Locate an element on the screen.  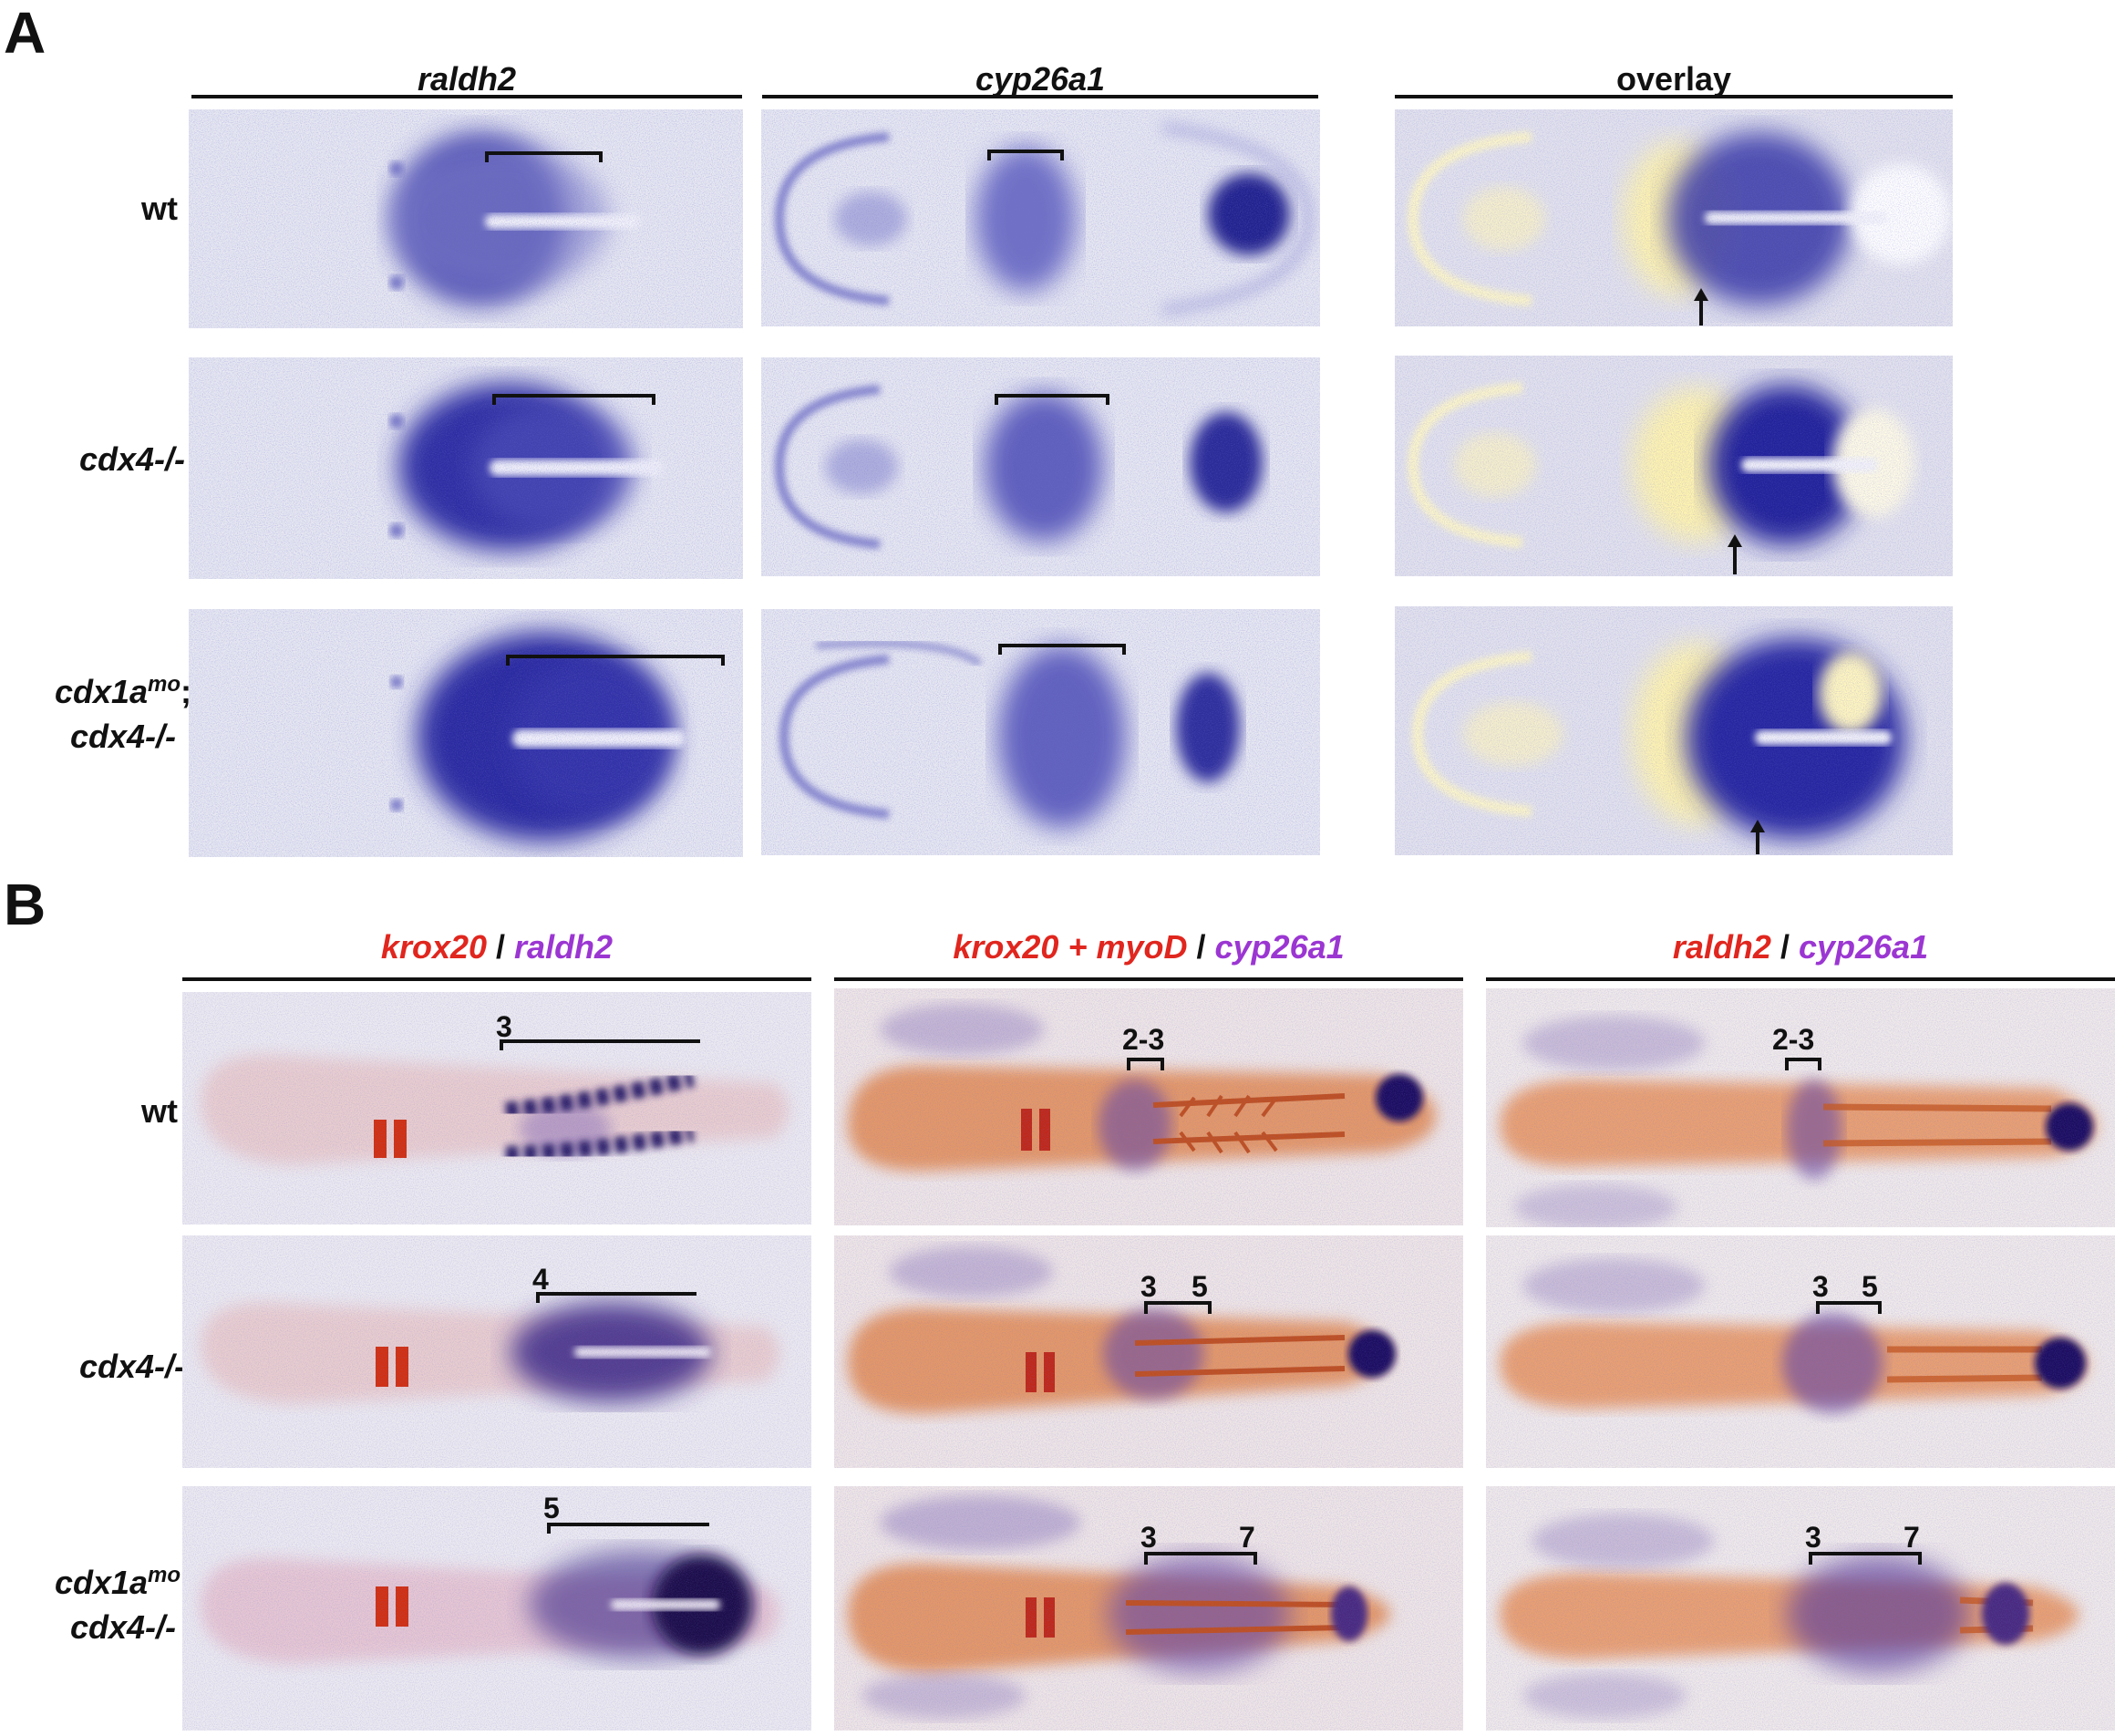
panel-a-cyp26a1-cdx1a-cdx4-image is located at coordinates (1040, 732).